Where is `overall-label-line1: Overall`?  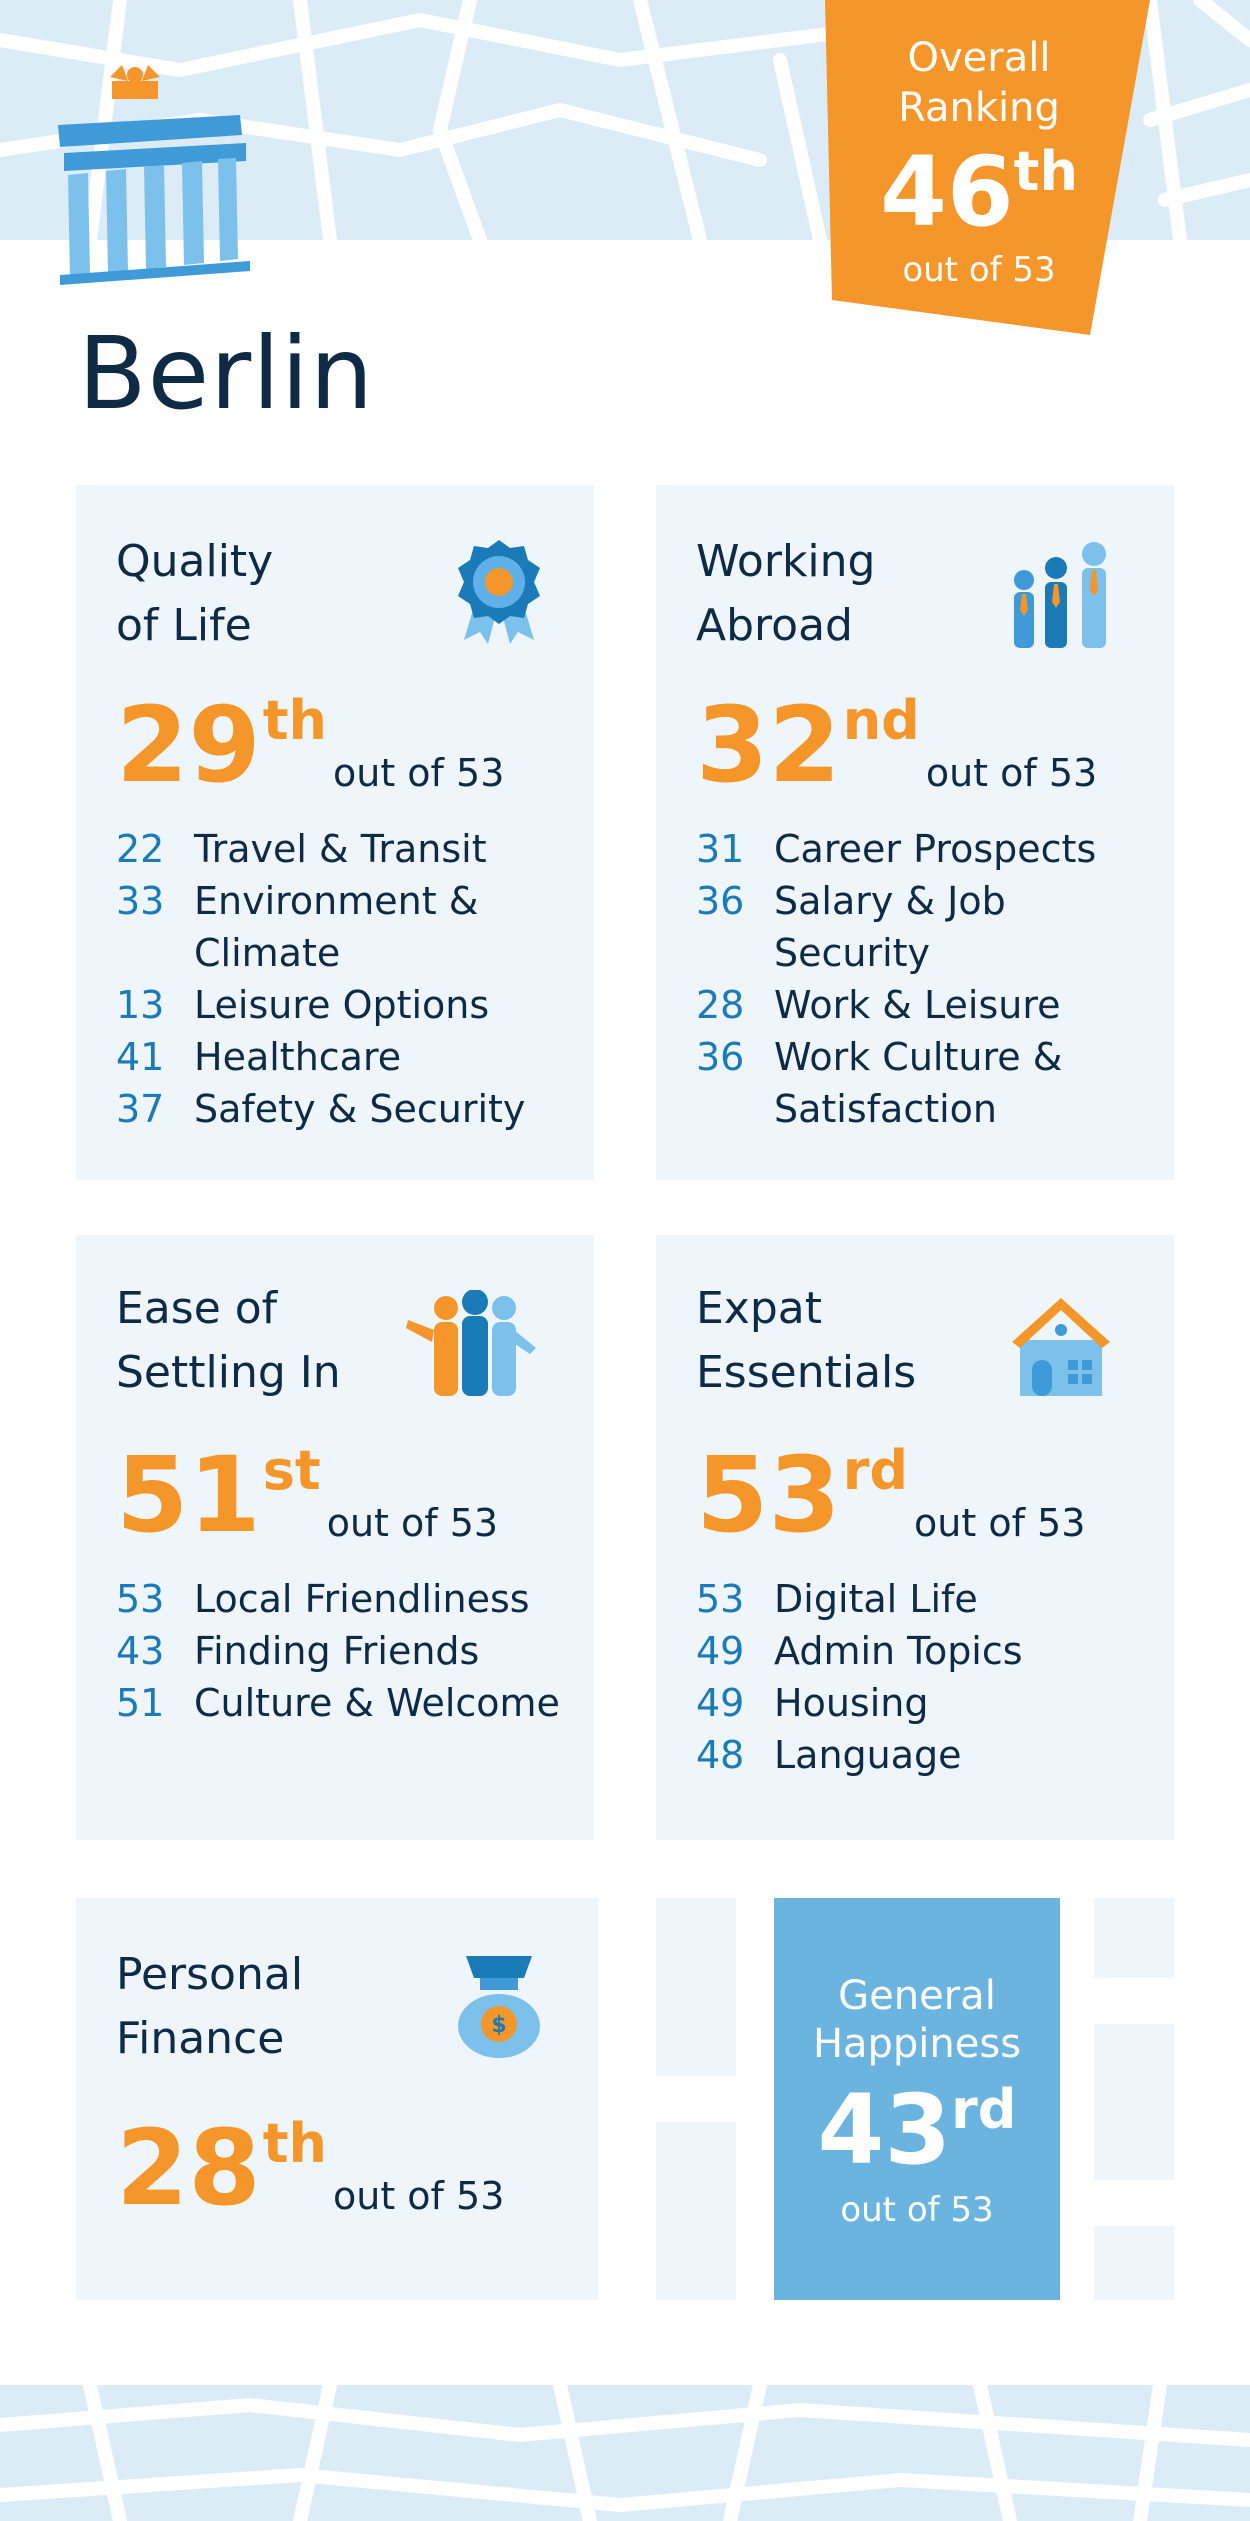 overall-label-line1: Overall is located at coordinates (979, 58).